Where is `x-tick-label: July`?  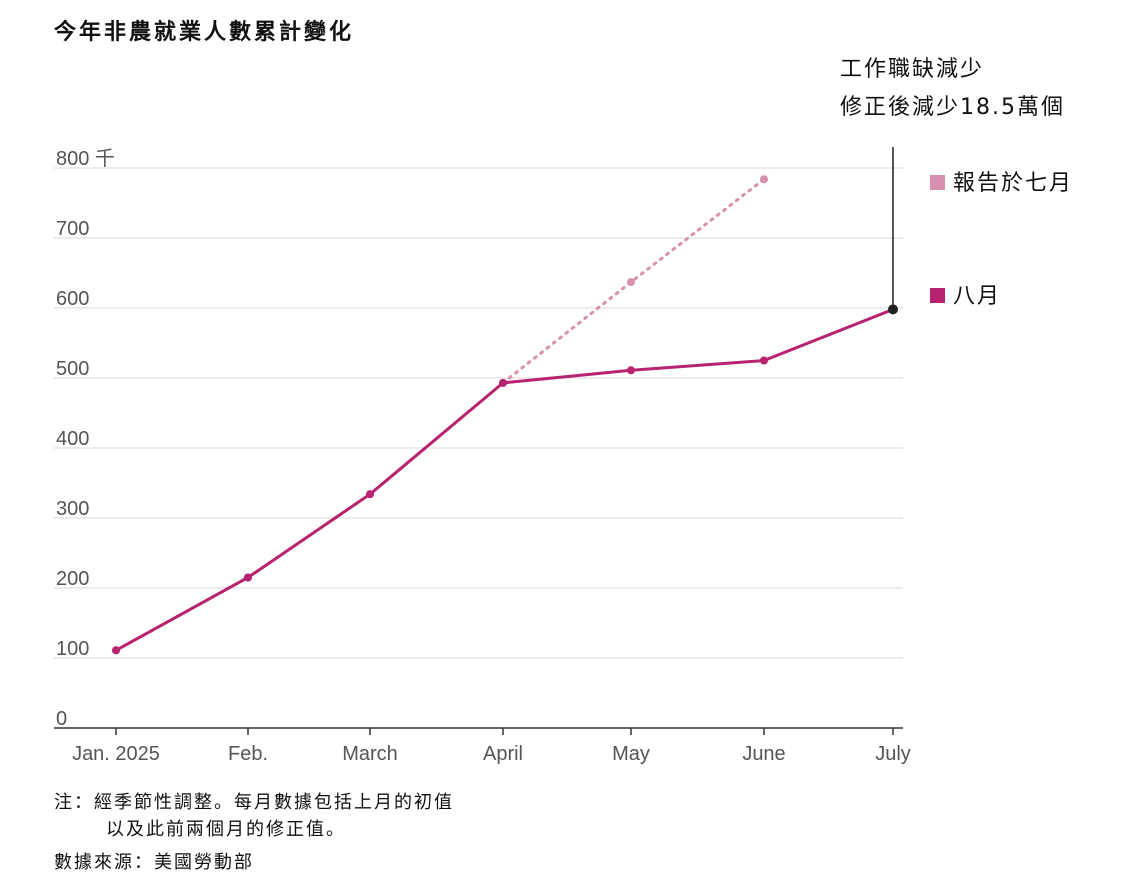
x-tick-label: July is located at coordinates (893, 754).